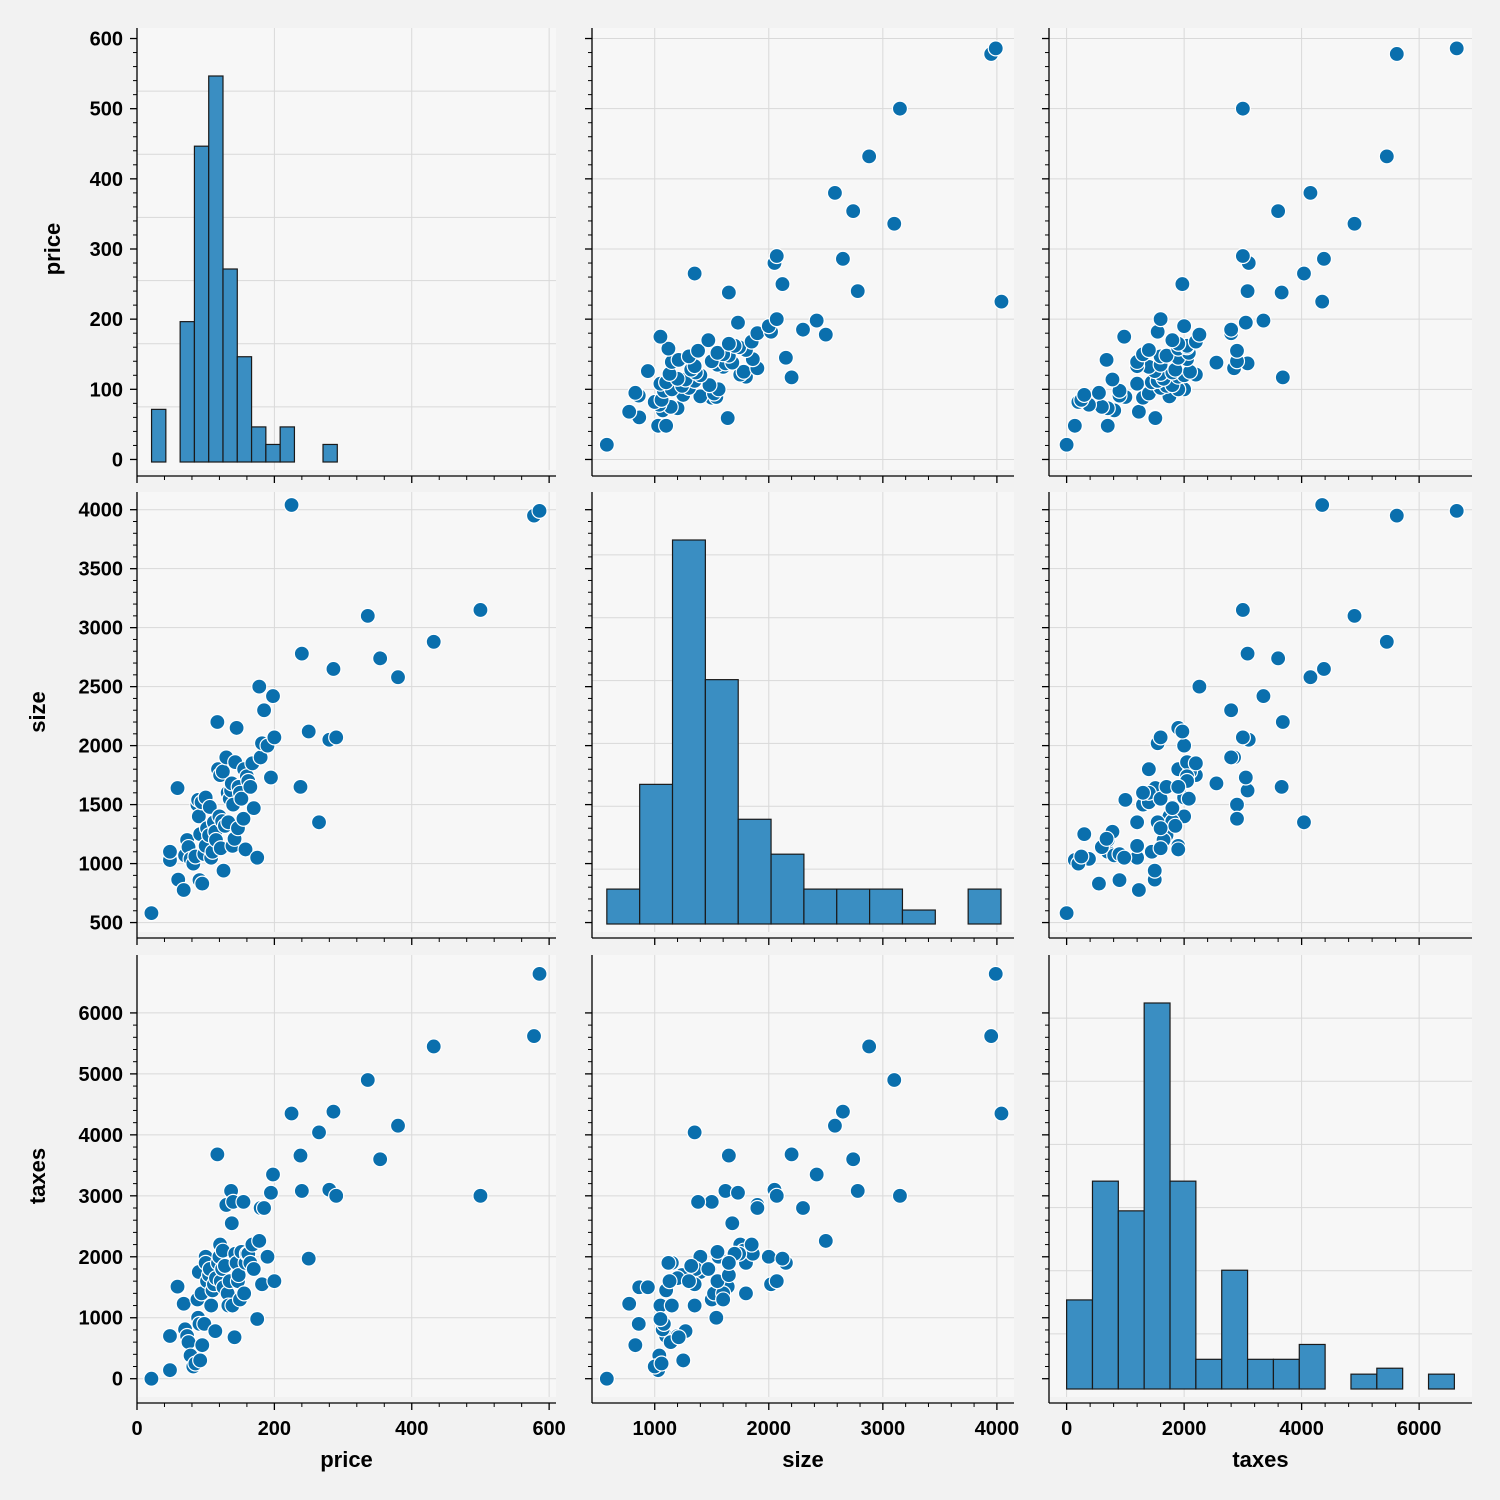 The height and width of the screenshot is (1500, 1500). I want to click on x-axis-label: price, so click(346, 1459).